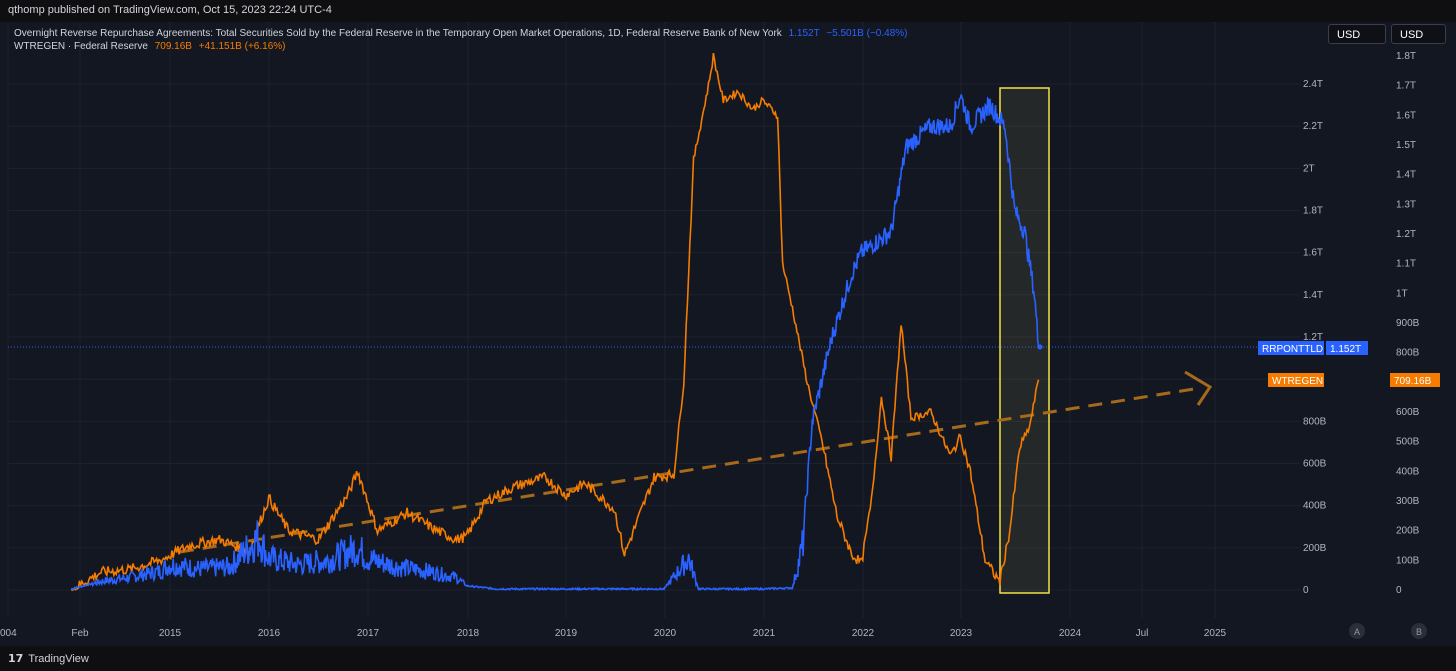 This screenshot has width=1456, height=671. I want to click on tradingview-logo: 17 TradingView, so click(48, 658).